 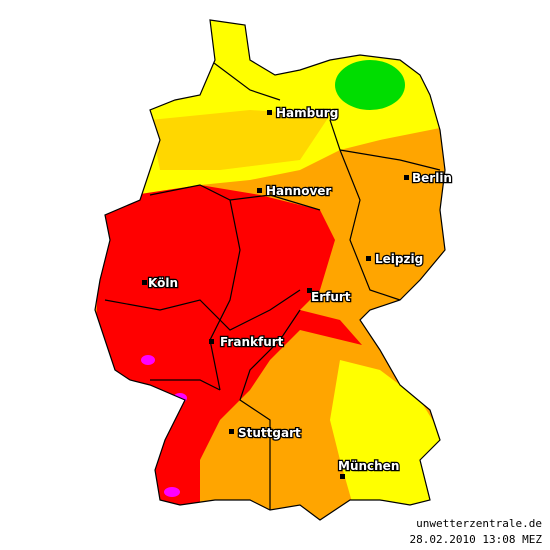 What do you see at coordinates (252, 342) in the screenshot?
I see `city-label: Frankfurt` at bounding box center [252, 342].